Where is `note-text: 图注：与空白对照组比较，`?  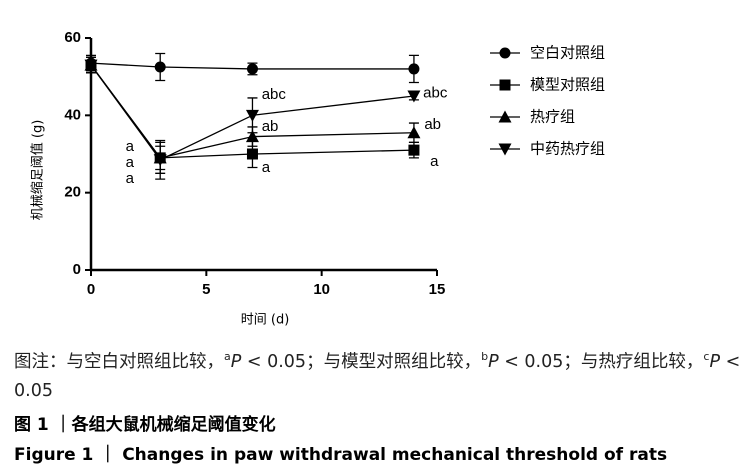
note-text: 图注：与空白对照组比较， is located at coordinates (119, 361).